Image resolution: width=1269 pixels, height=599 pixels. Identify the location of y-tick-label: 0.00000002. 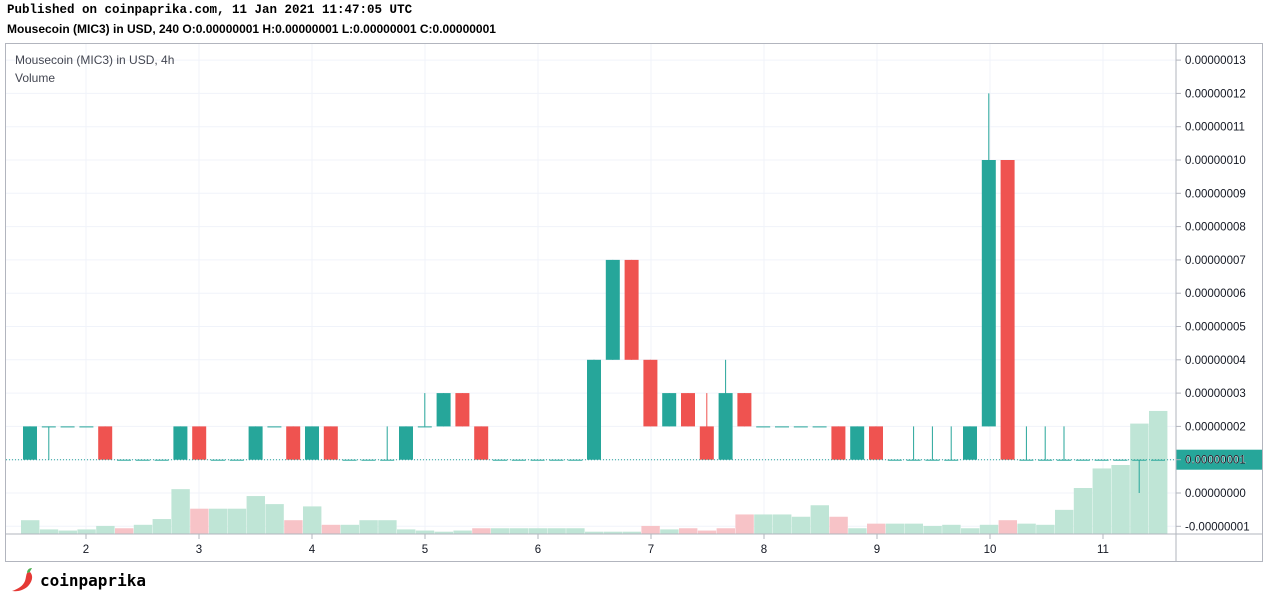
(1215, 427).